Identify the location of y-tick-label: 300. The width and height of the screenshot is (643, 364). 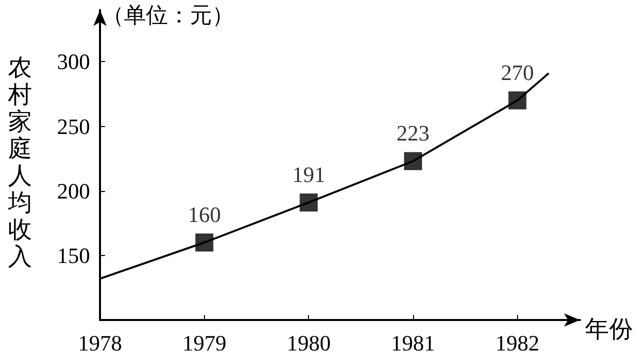
(73, 61).